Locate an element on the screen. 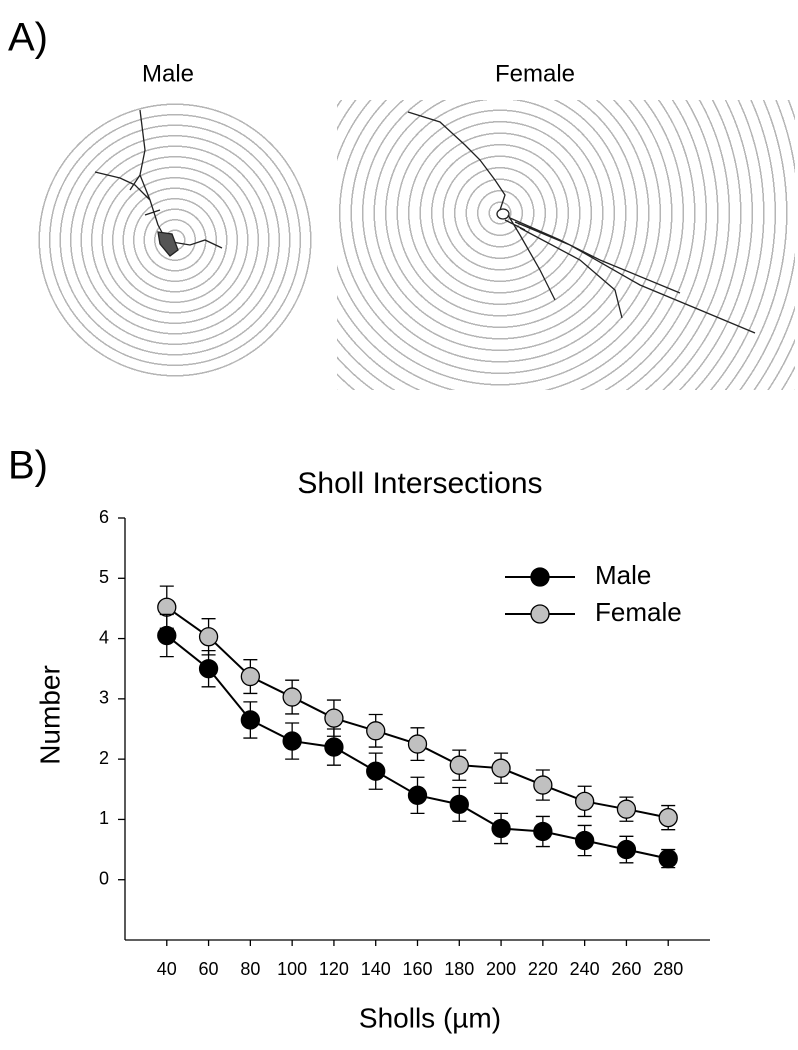 The width and height of the screenshot is (798, 1050). female-dendrites is located at coordinates (581, 222).